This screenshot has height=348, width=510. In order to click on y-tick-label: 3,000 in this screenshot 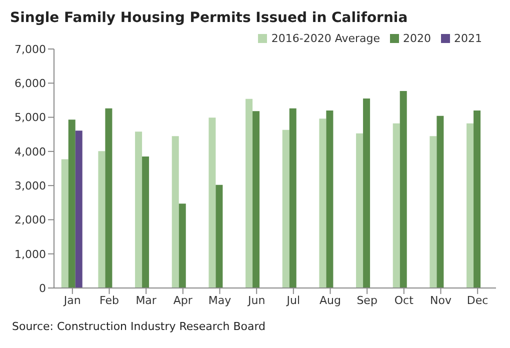, I will do `click(30, 185)`.